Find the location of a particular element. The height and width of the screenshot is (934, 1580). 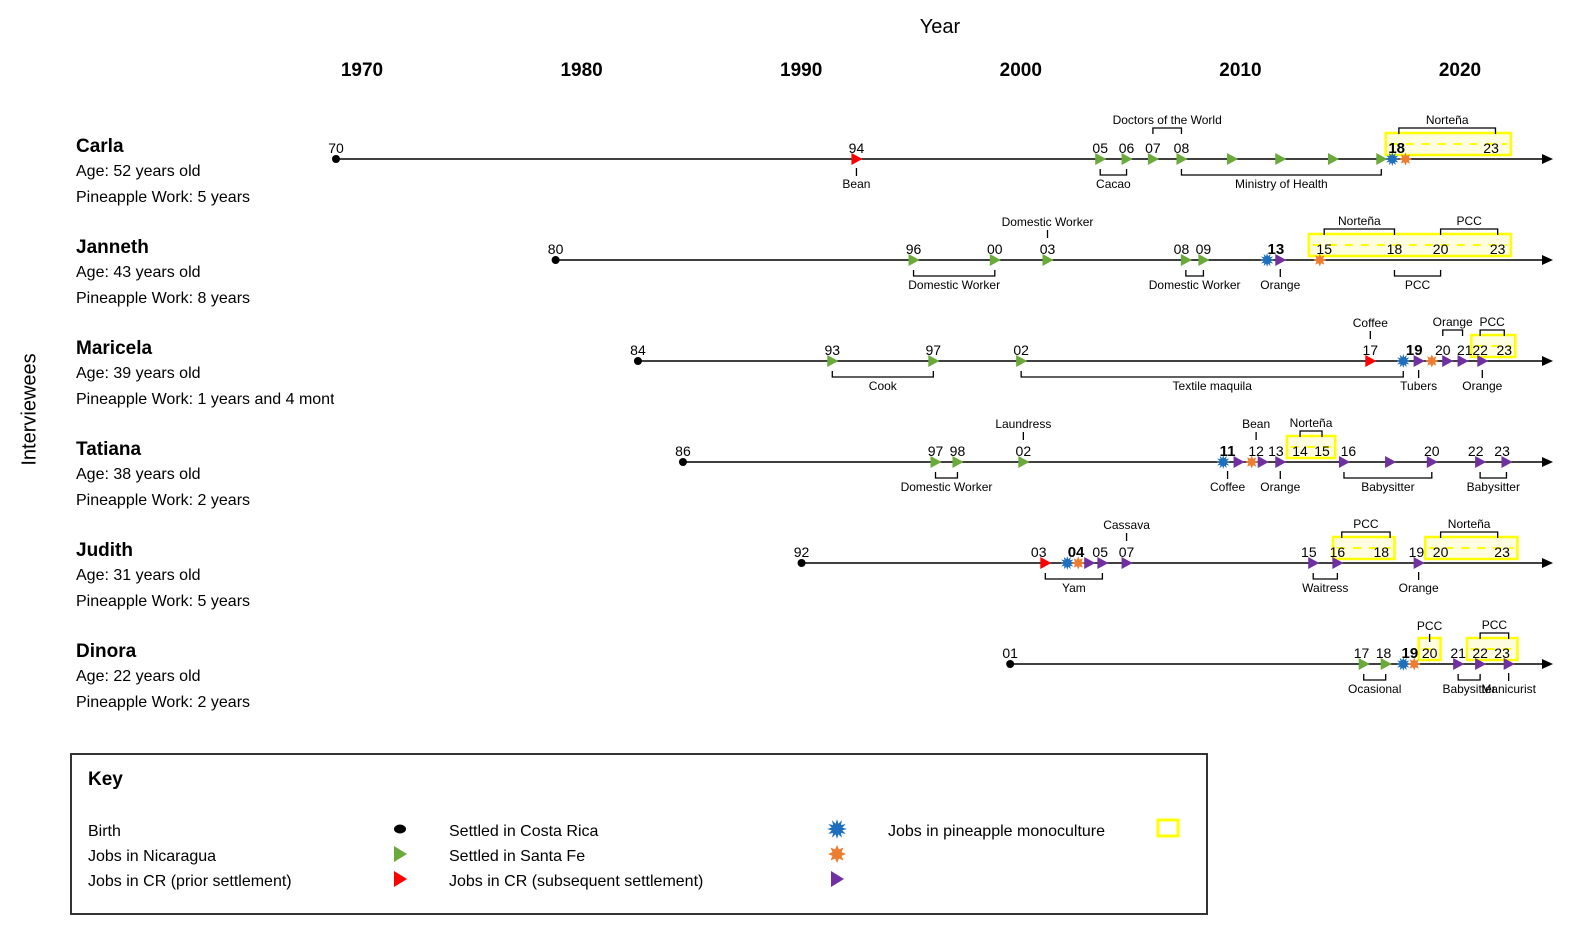

year-label: 93 is located at coordinates (833, 350).